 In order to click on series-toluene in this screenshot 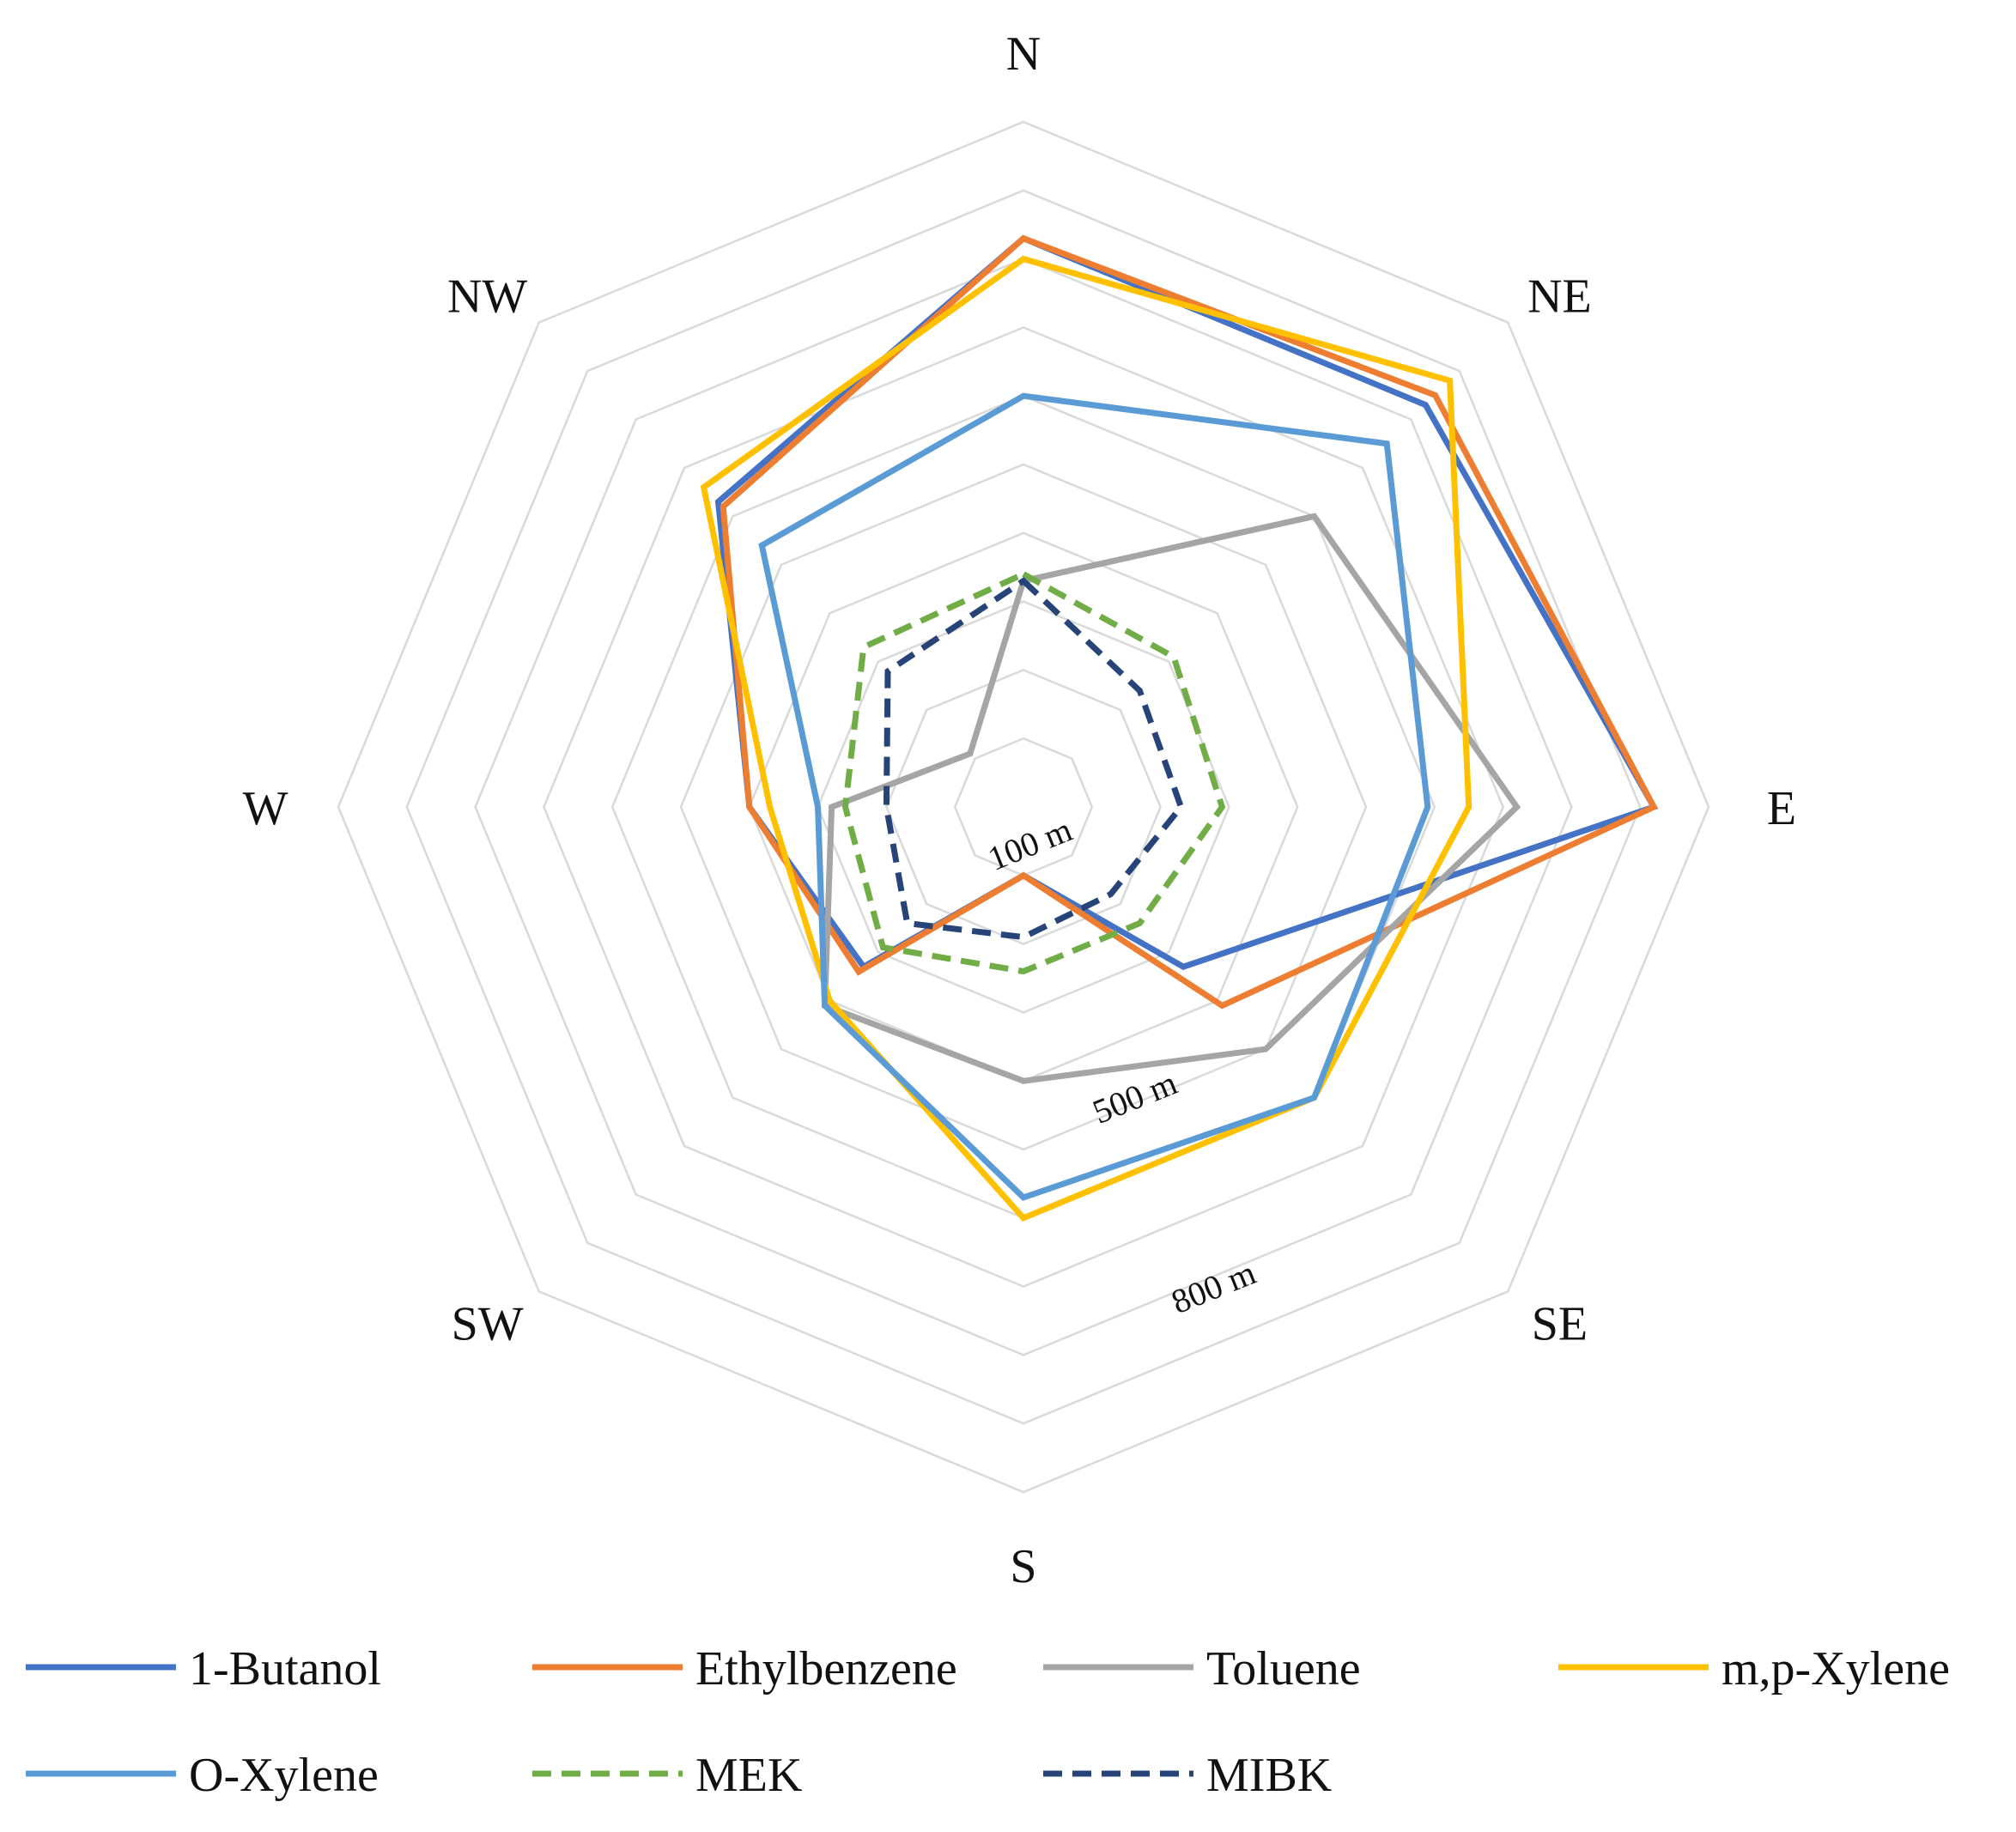, I will do `click(1172, 798)`.